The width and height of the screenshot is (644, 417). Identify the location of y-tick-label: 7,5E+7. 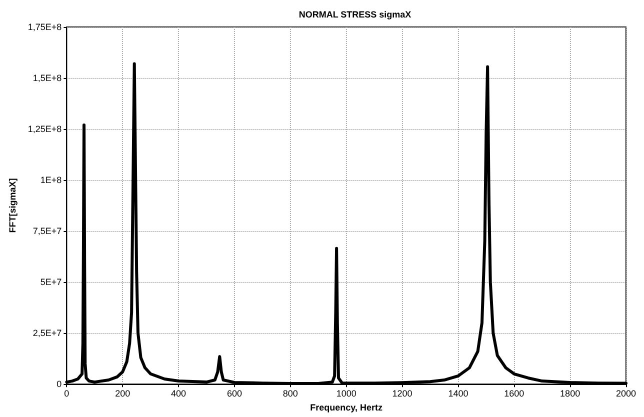
(47, 231).